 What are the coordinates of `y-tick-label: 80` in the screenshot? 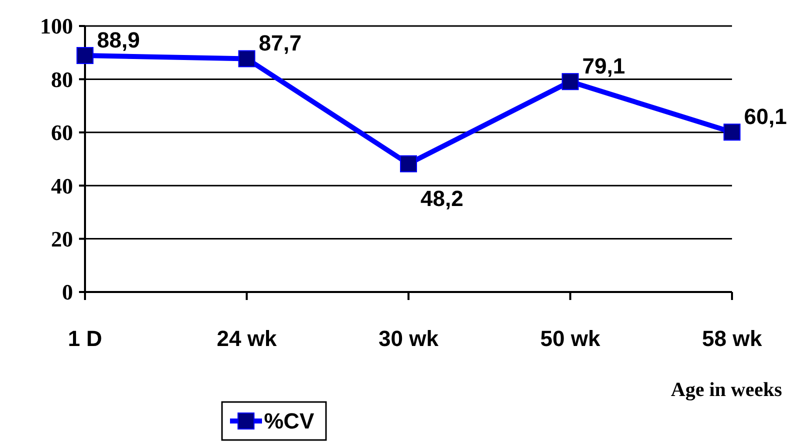 It's located at (62, 79).